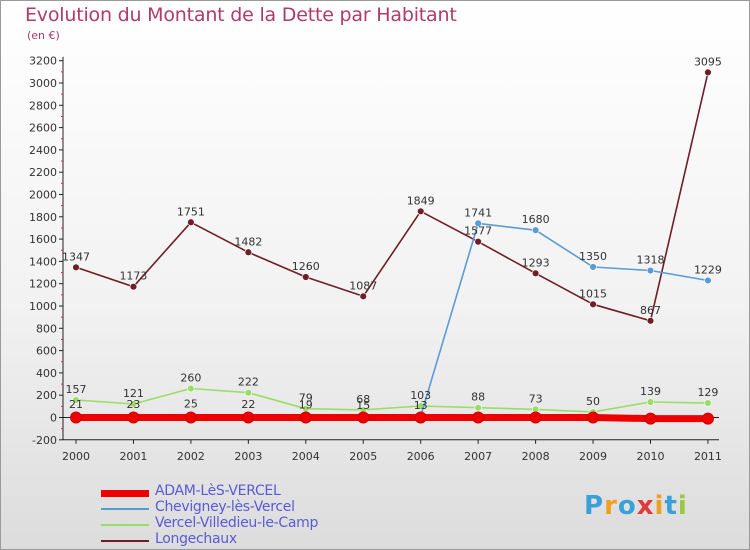 The height and width of the screenshot is (550, 750). I want to click on data-label: 3095, so click(708, 61).